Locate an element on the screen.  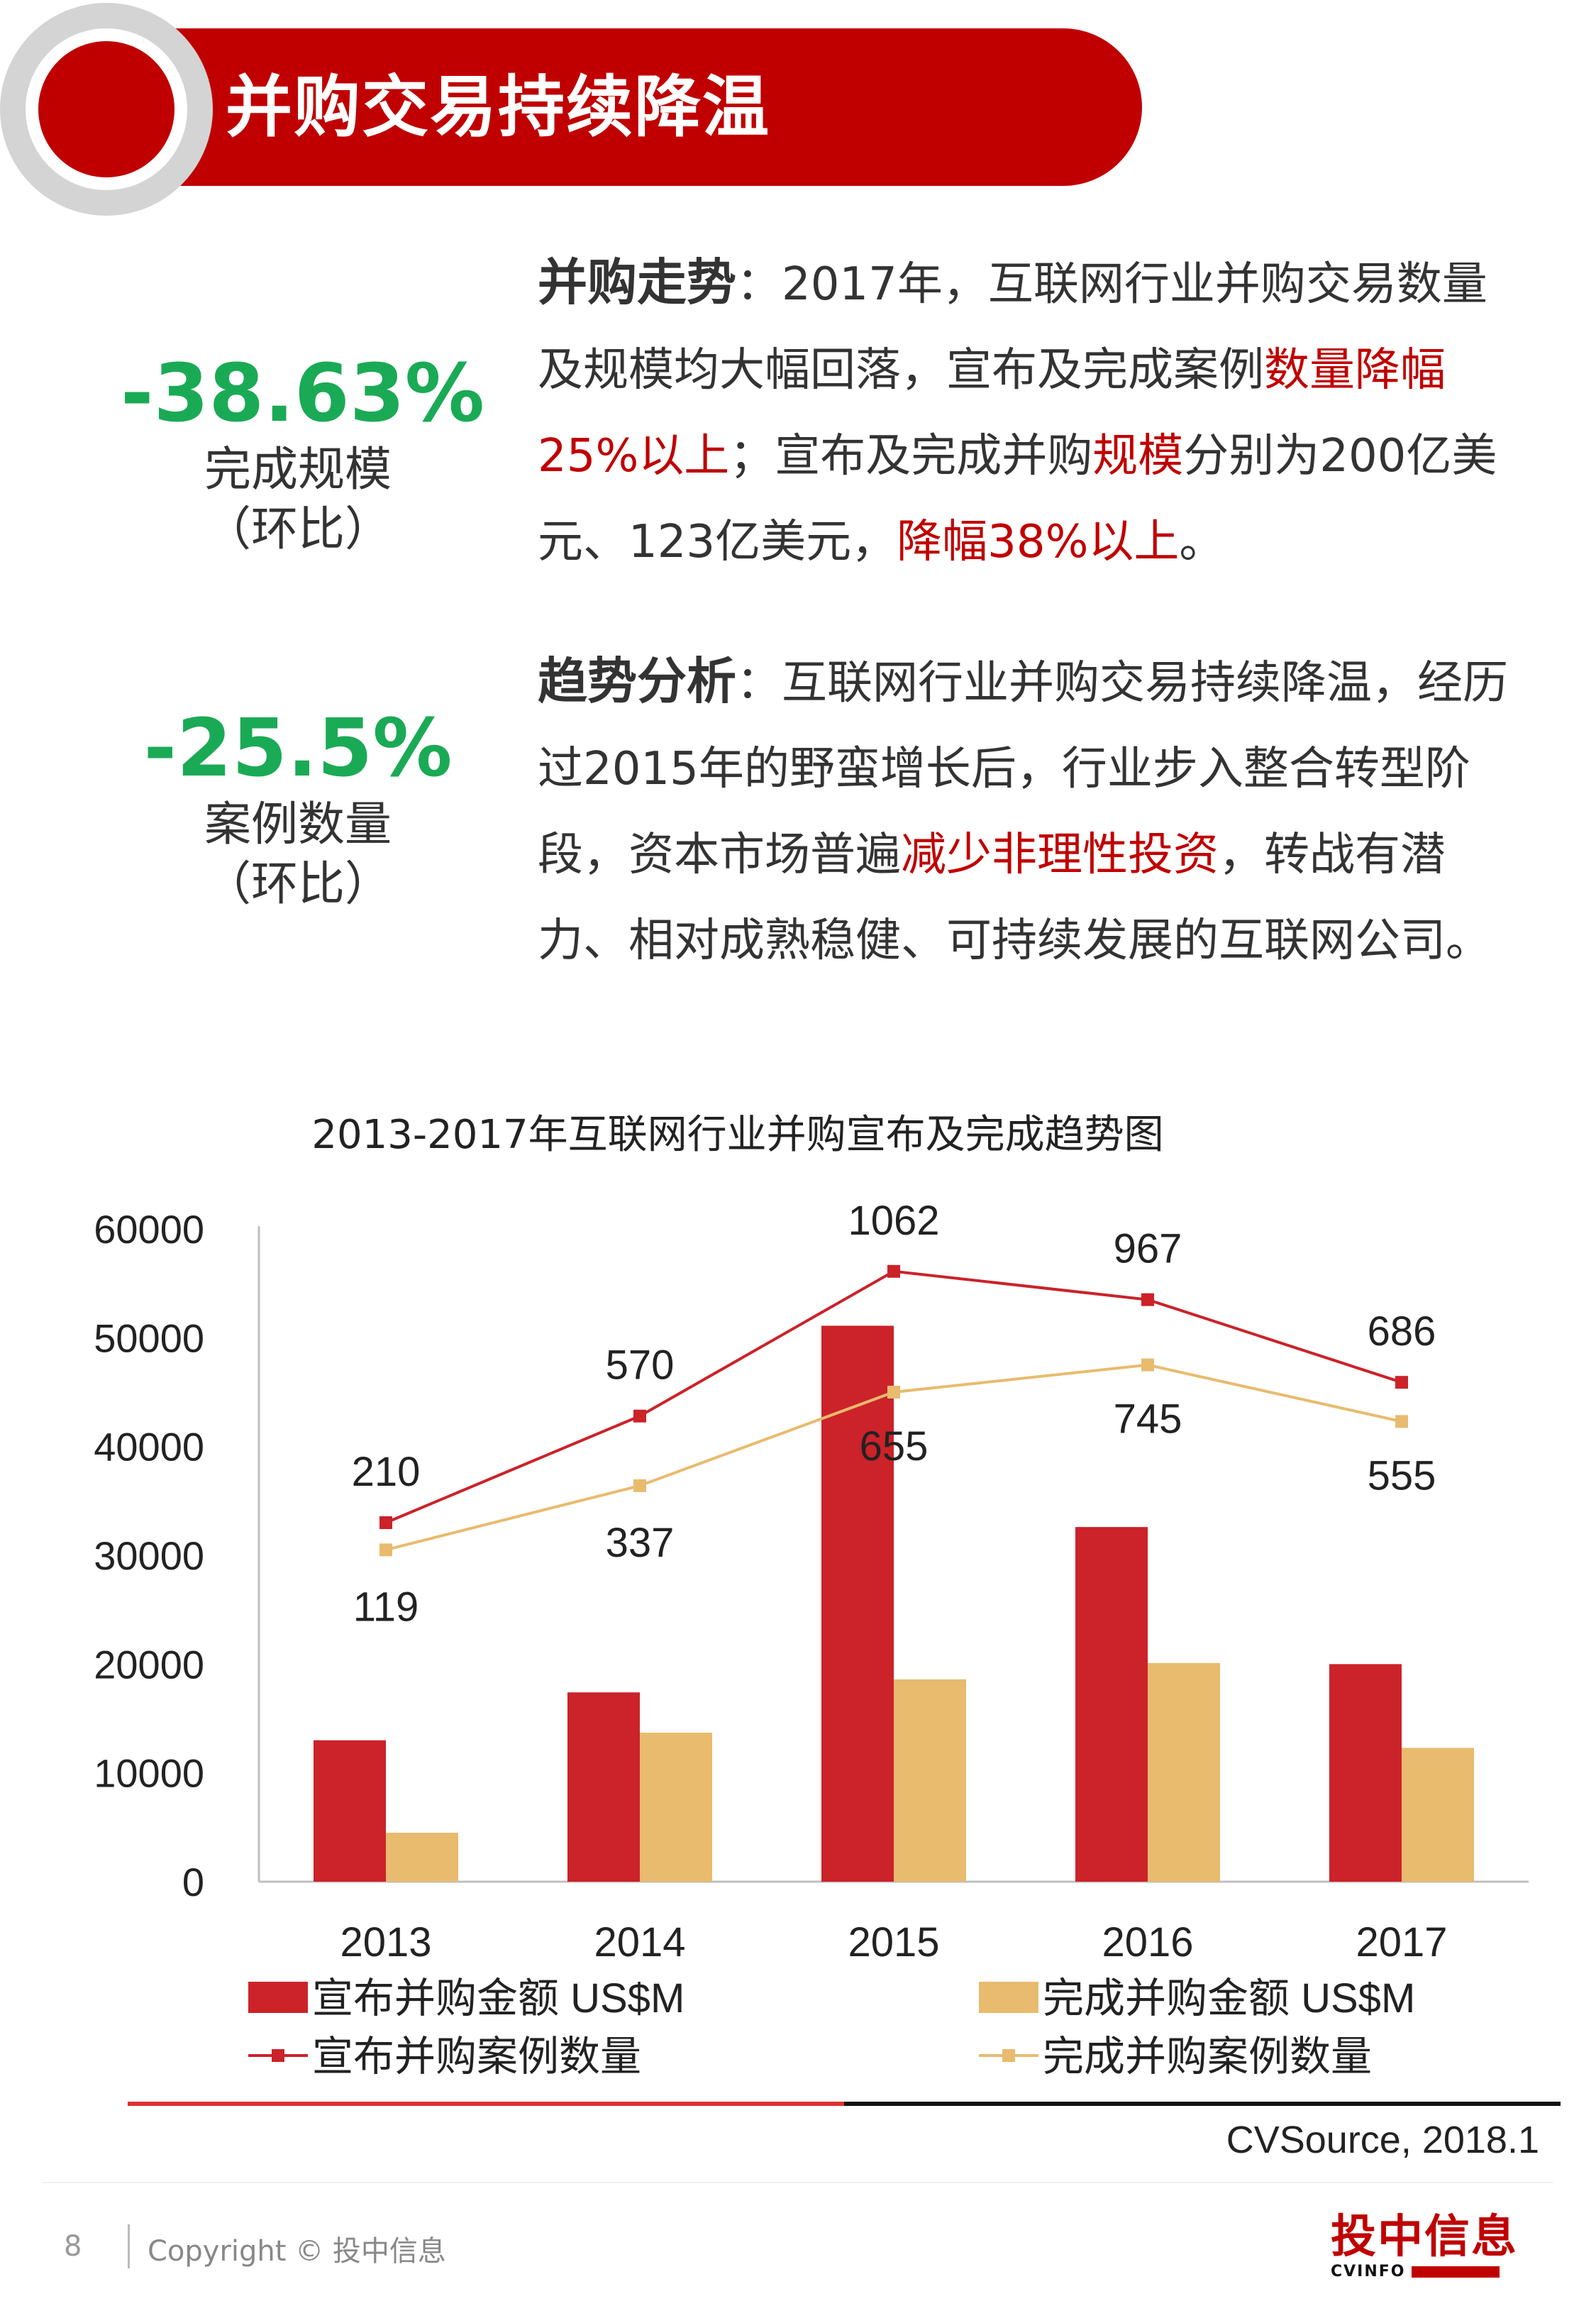
source-note: CVSource, 2018.1 is located at coordinates (1382, 2140).